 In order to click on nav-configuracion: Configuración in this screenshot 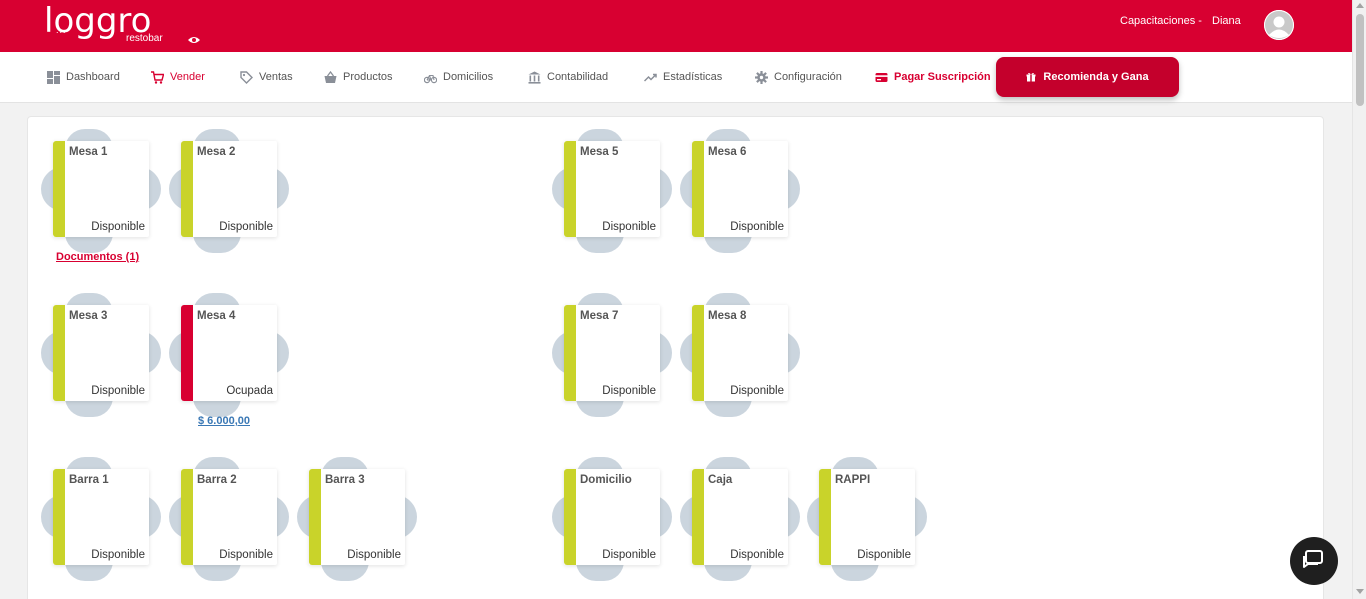, I will do `click(798, 77)`.